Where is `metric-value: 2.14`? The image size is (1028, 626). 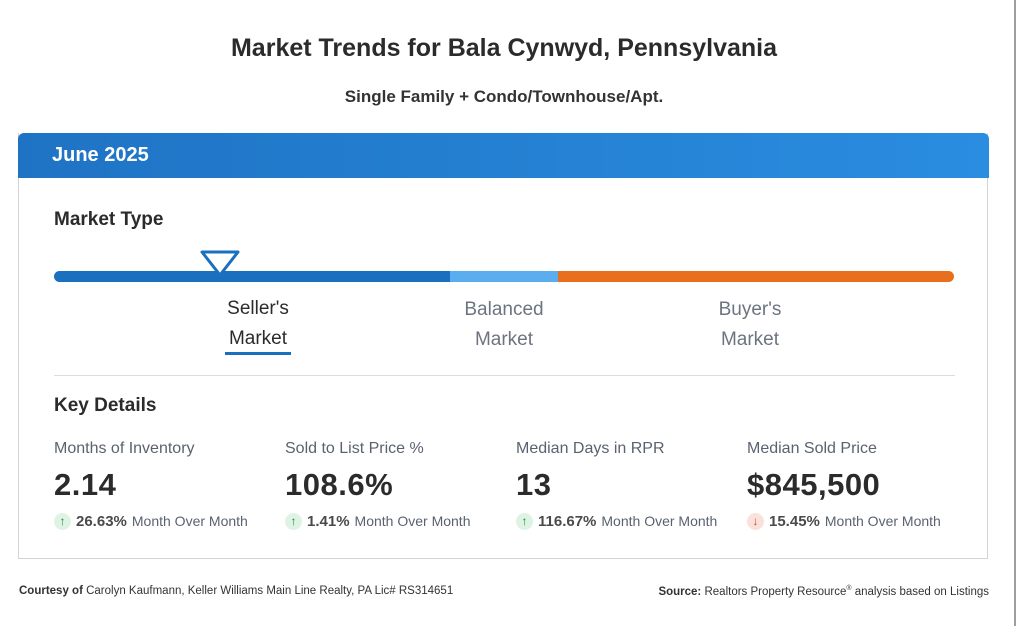
metric-value: 2.14 is located at coordinates (85, 484).